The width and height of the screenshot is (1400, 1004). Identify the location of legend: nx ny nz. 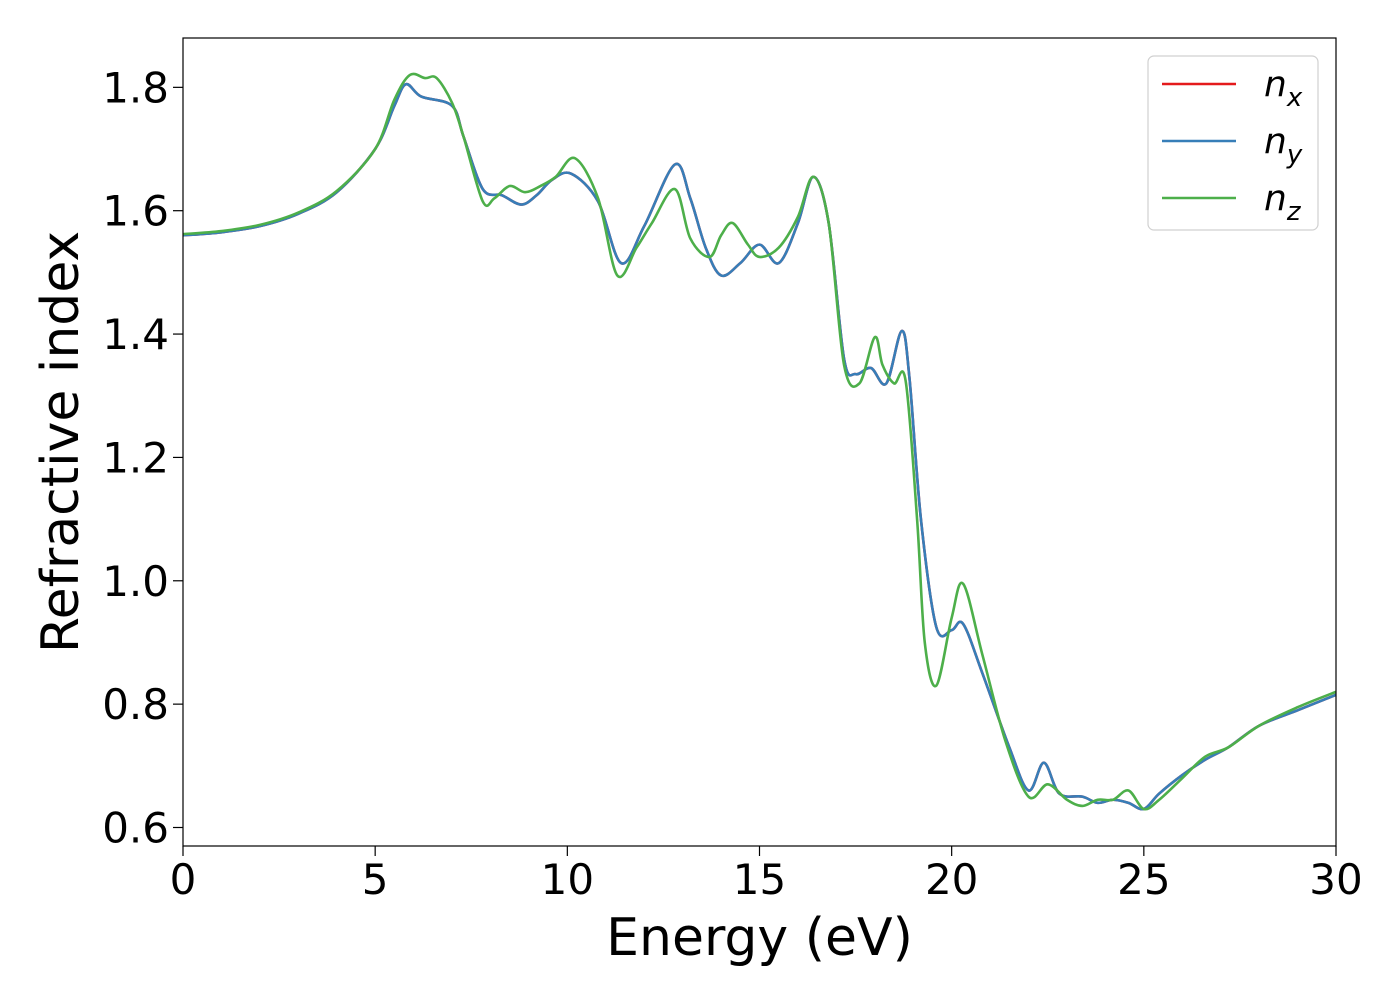
(1233, 143).